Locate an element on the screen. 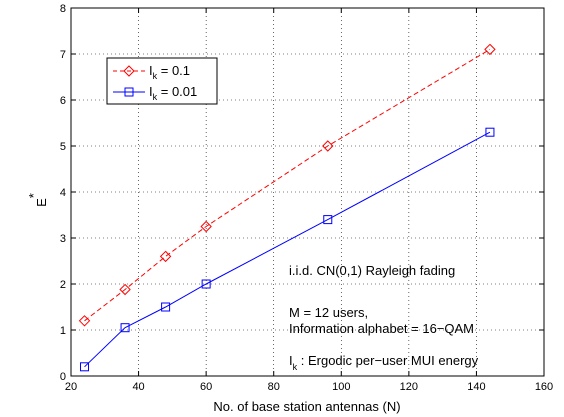  y-tick-label: 0 is located at coordinates (63, 377).